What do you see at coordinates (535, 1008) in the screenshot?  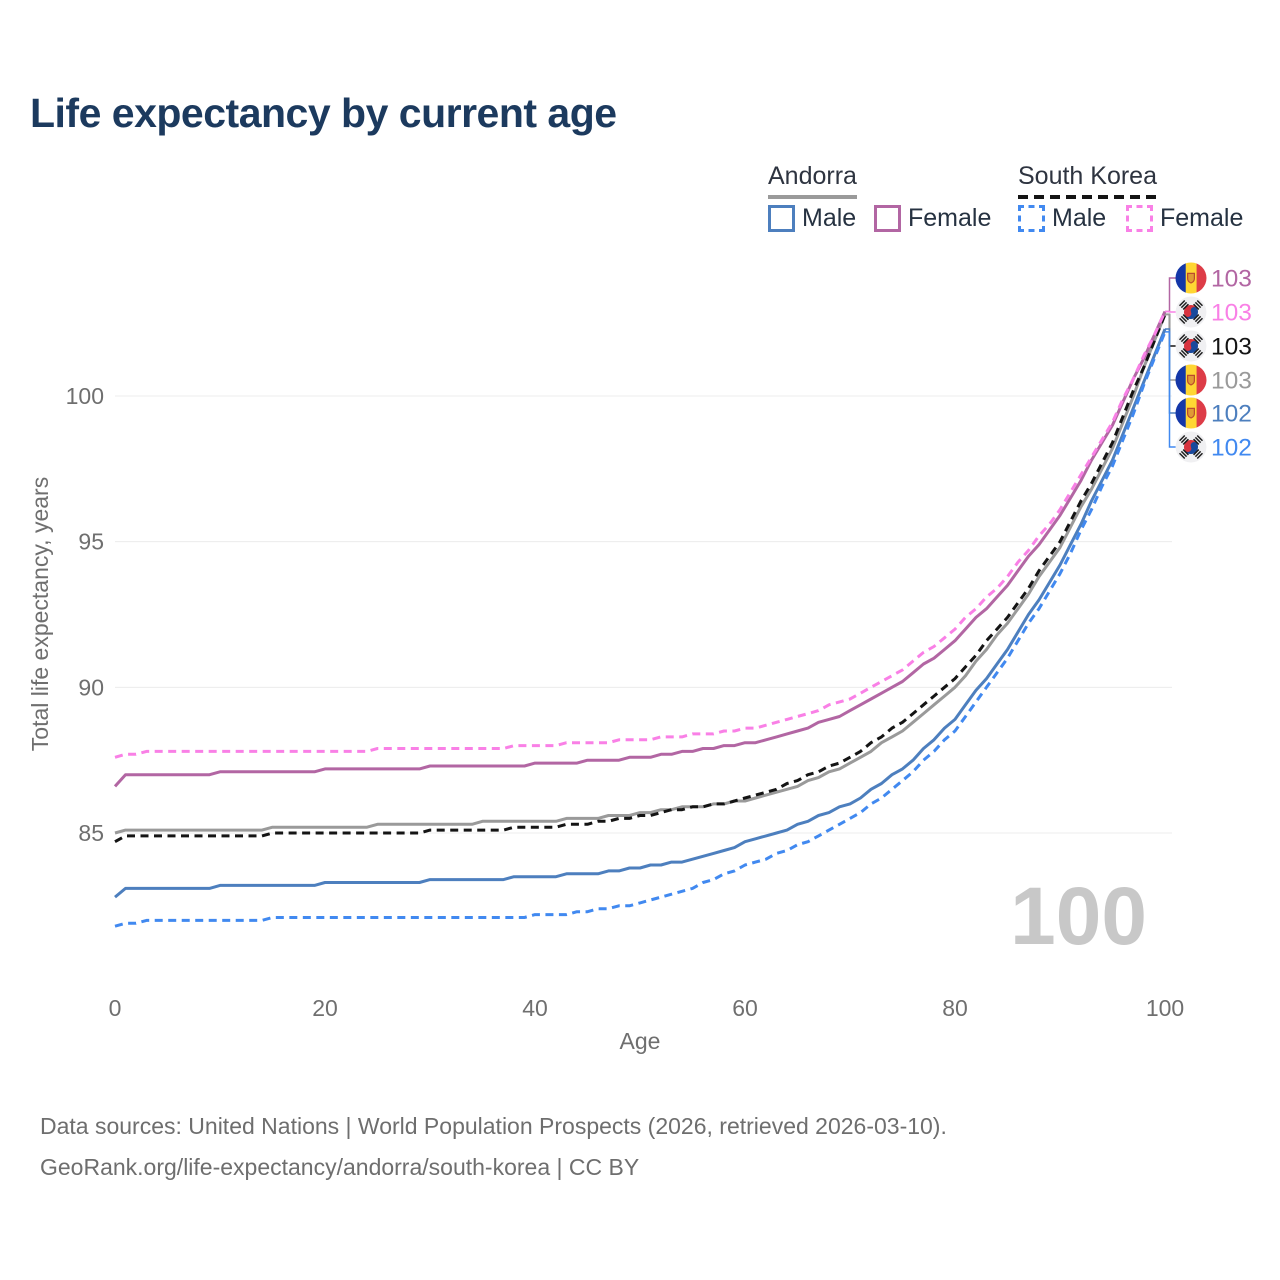 I see `x-tick-label: 40` at bounding box center [535, 1008].